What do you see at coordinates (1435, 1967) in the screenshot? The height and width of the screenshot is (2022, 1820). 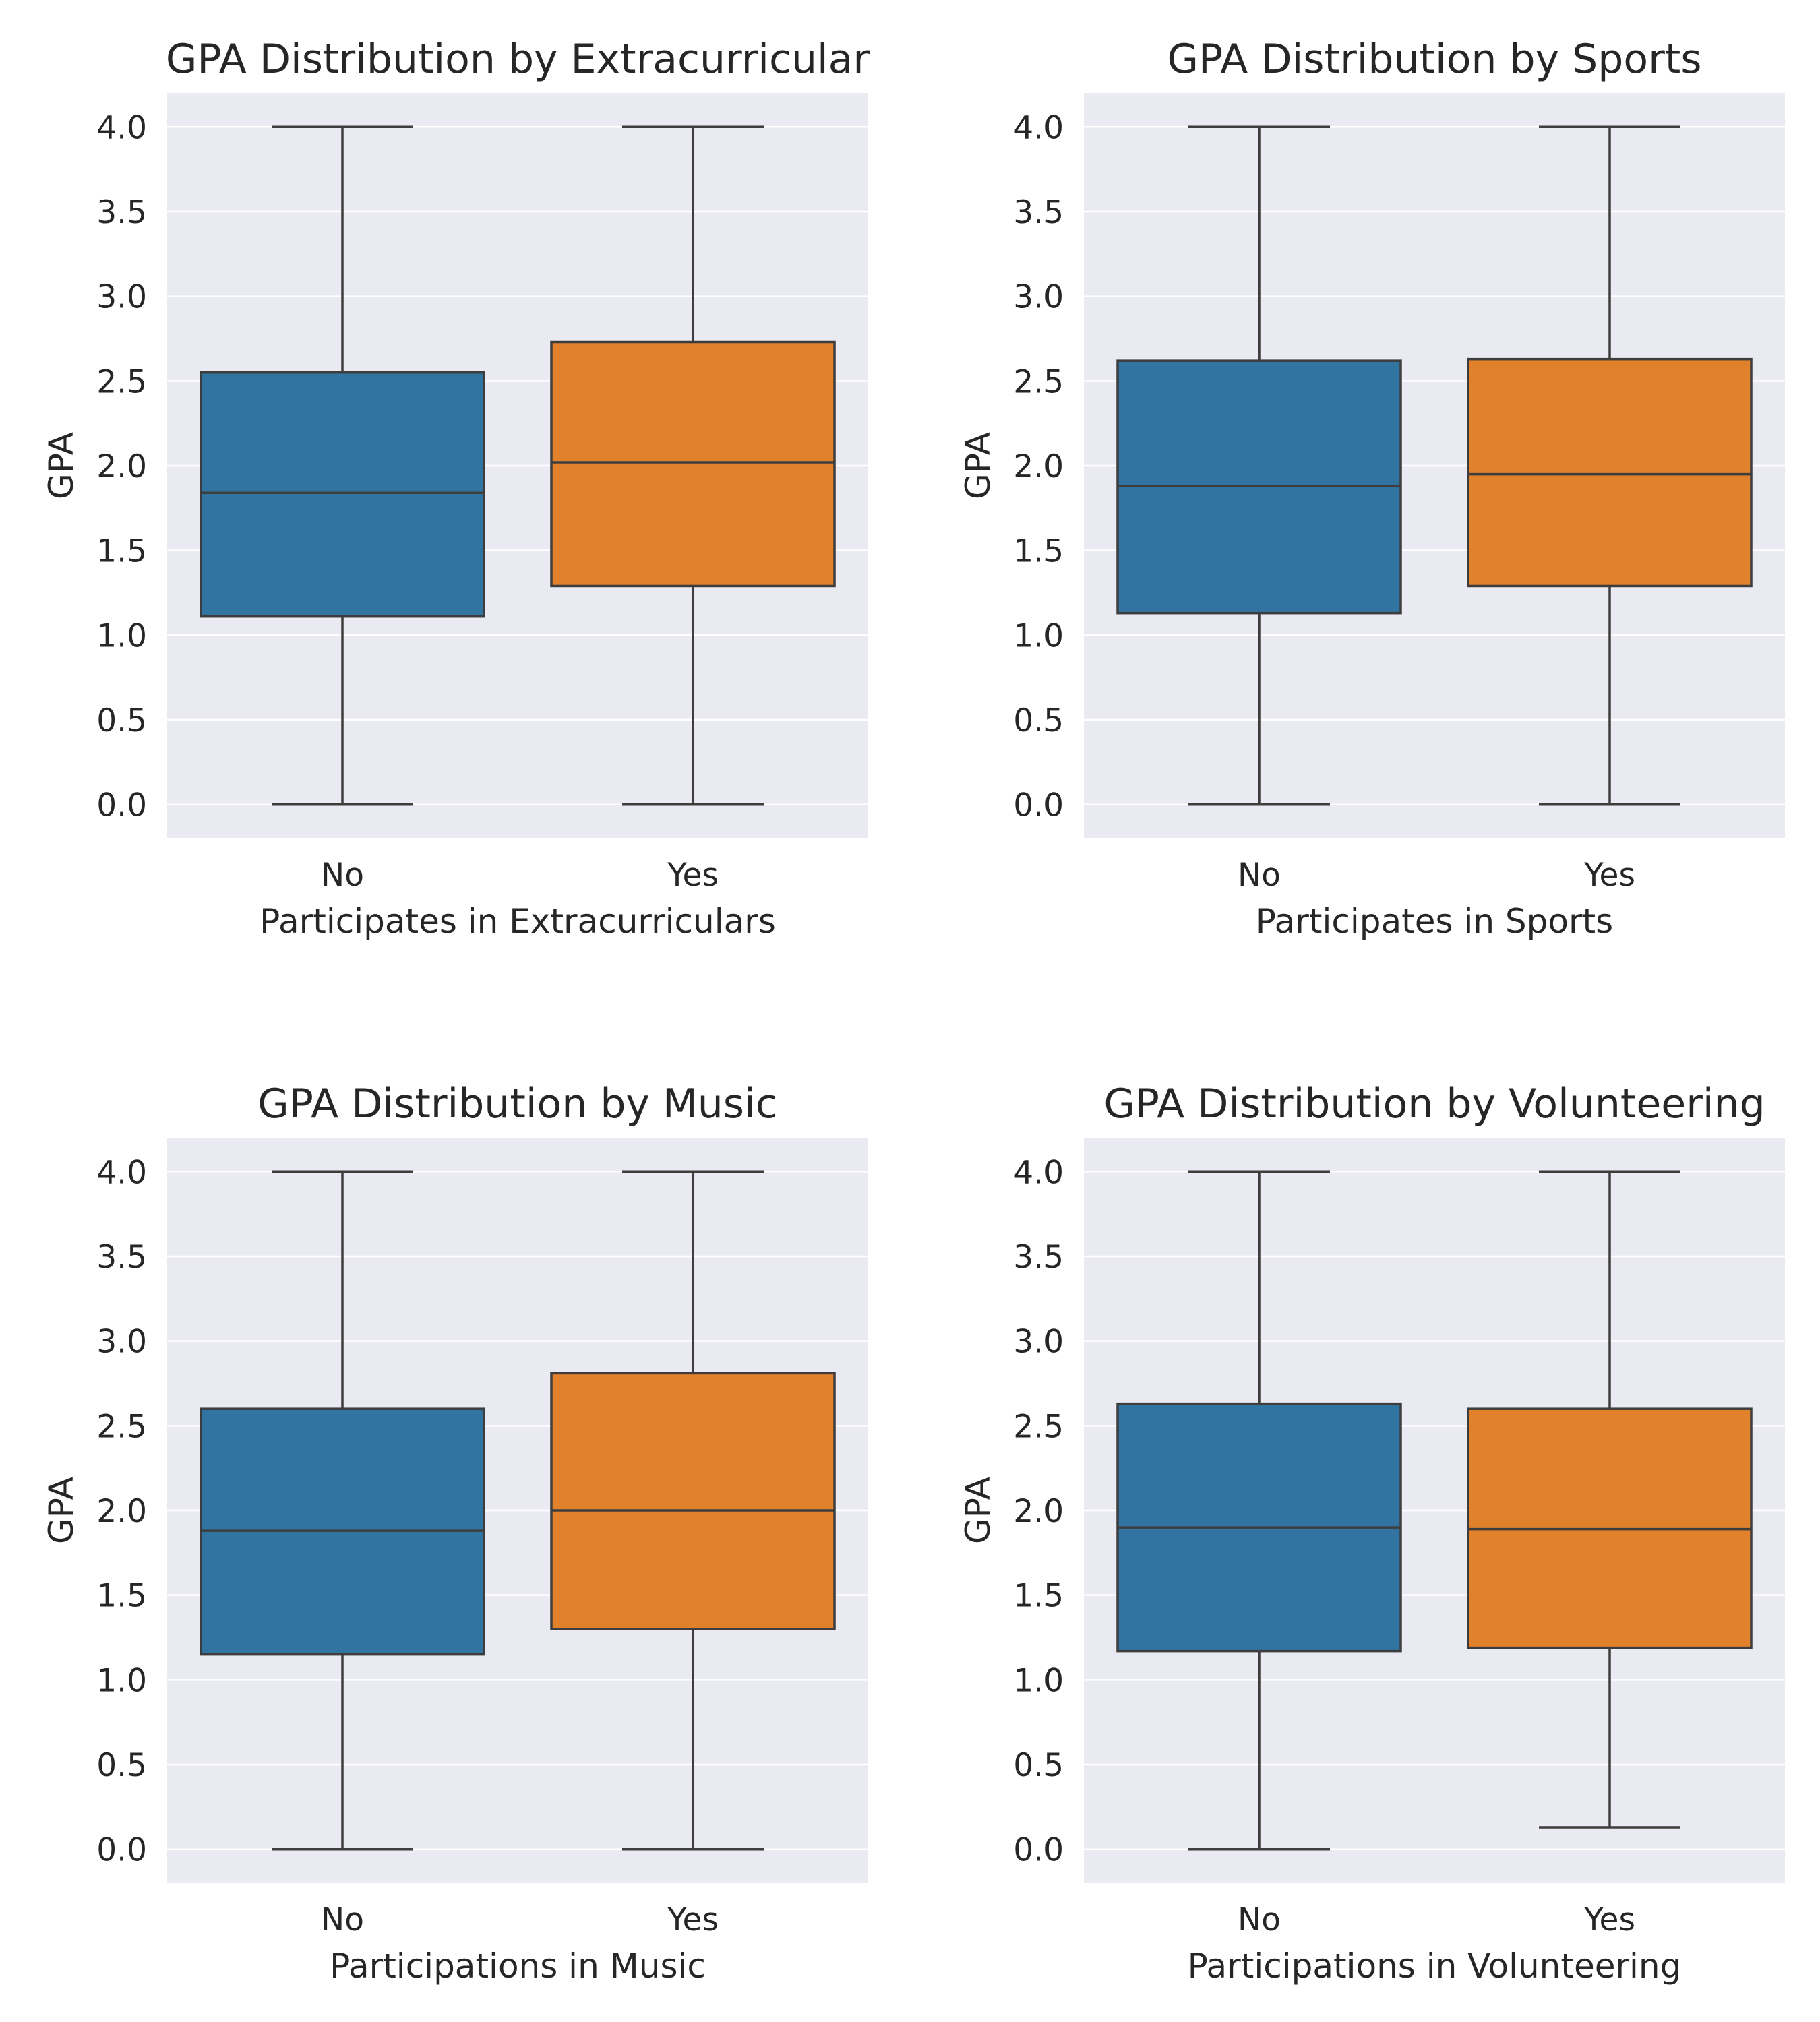 I see `x-axis-label: Participations in Volunteering` at bounding box center [1435, 1967].